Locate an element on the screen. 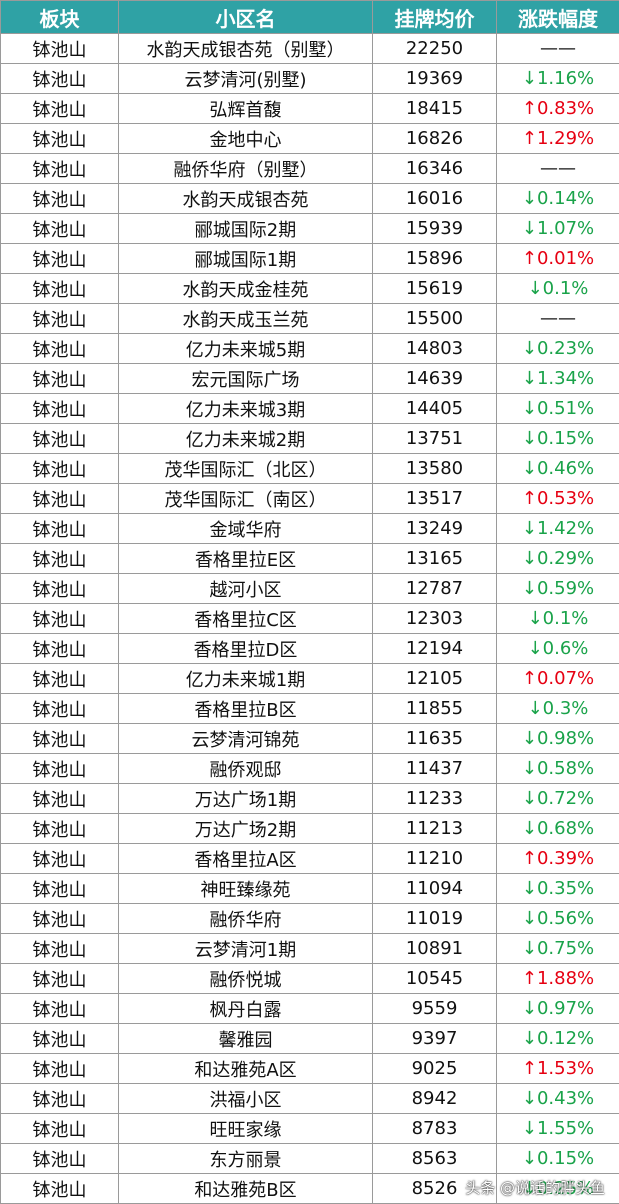 The image size is (619, 1204). table-cell: 香格里拉A区 is located at coordinates (245, 858).